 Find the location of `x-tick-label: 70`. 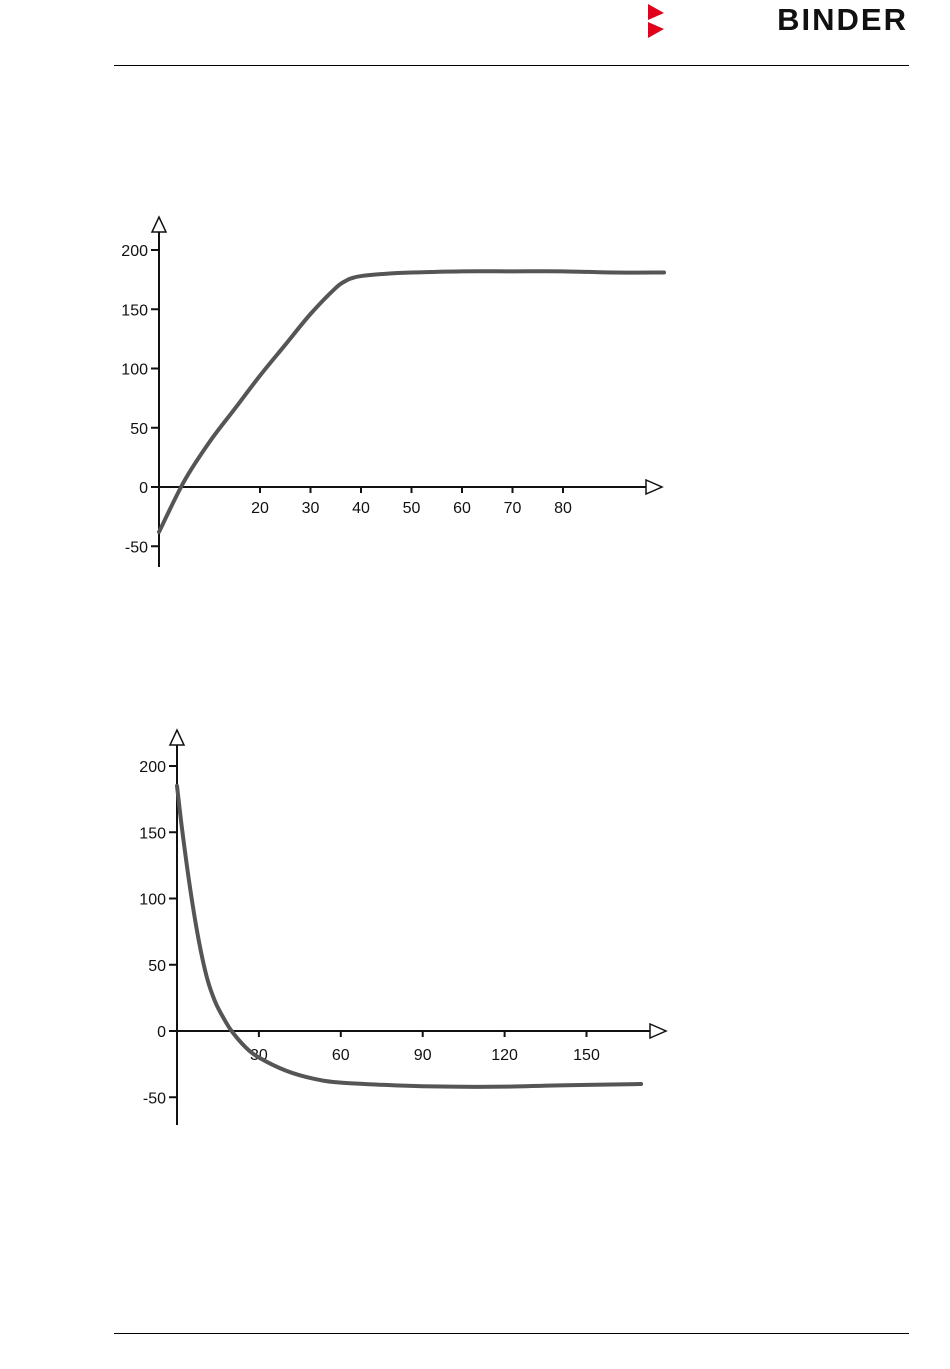

x-tick-label: 70 is located at coordinates (513, 508).